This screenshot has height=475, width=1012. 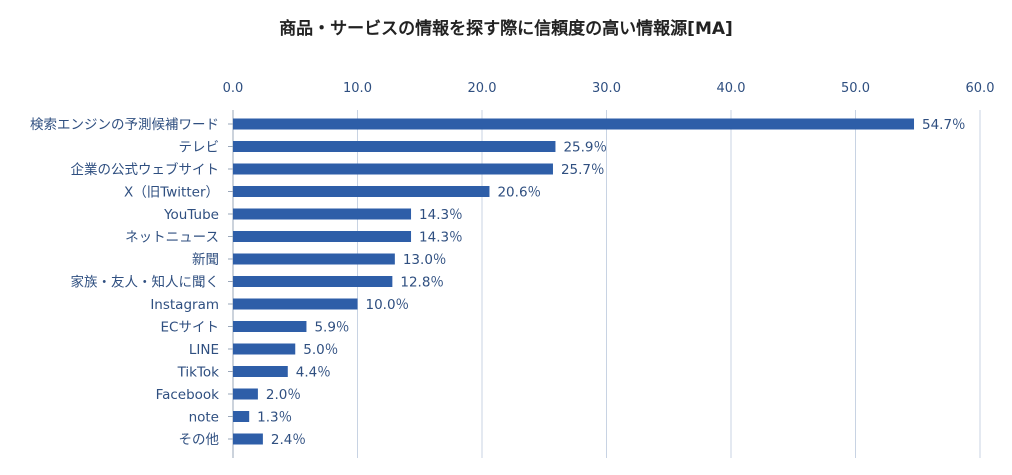 I want to click on category-label: LINE, so click(x=204, y=350).